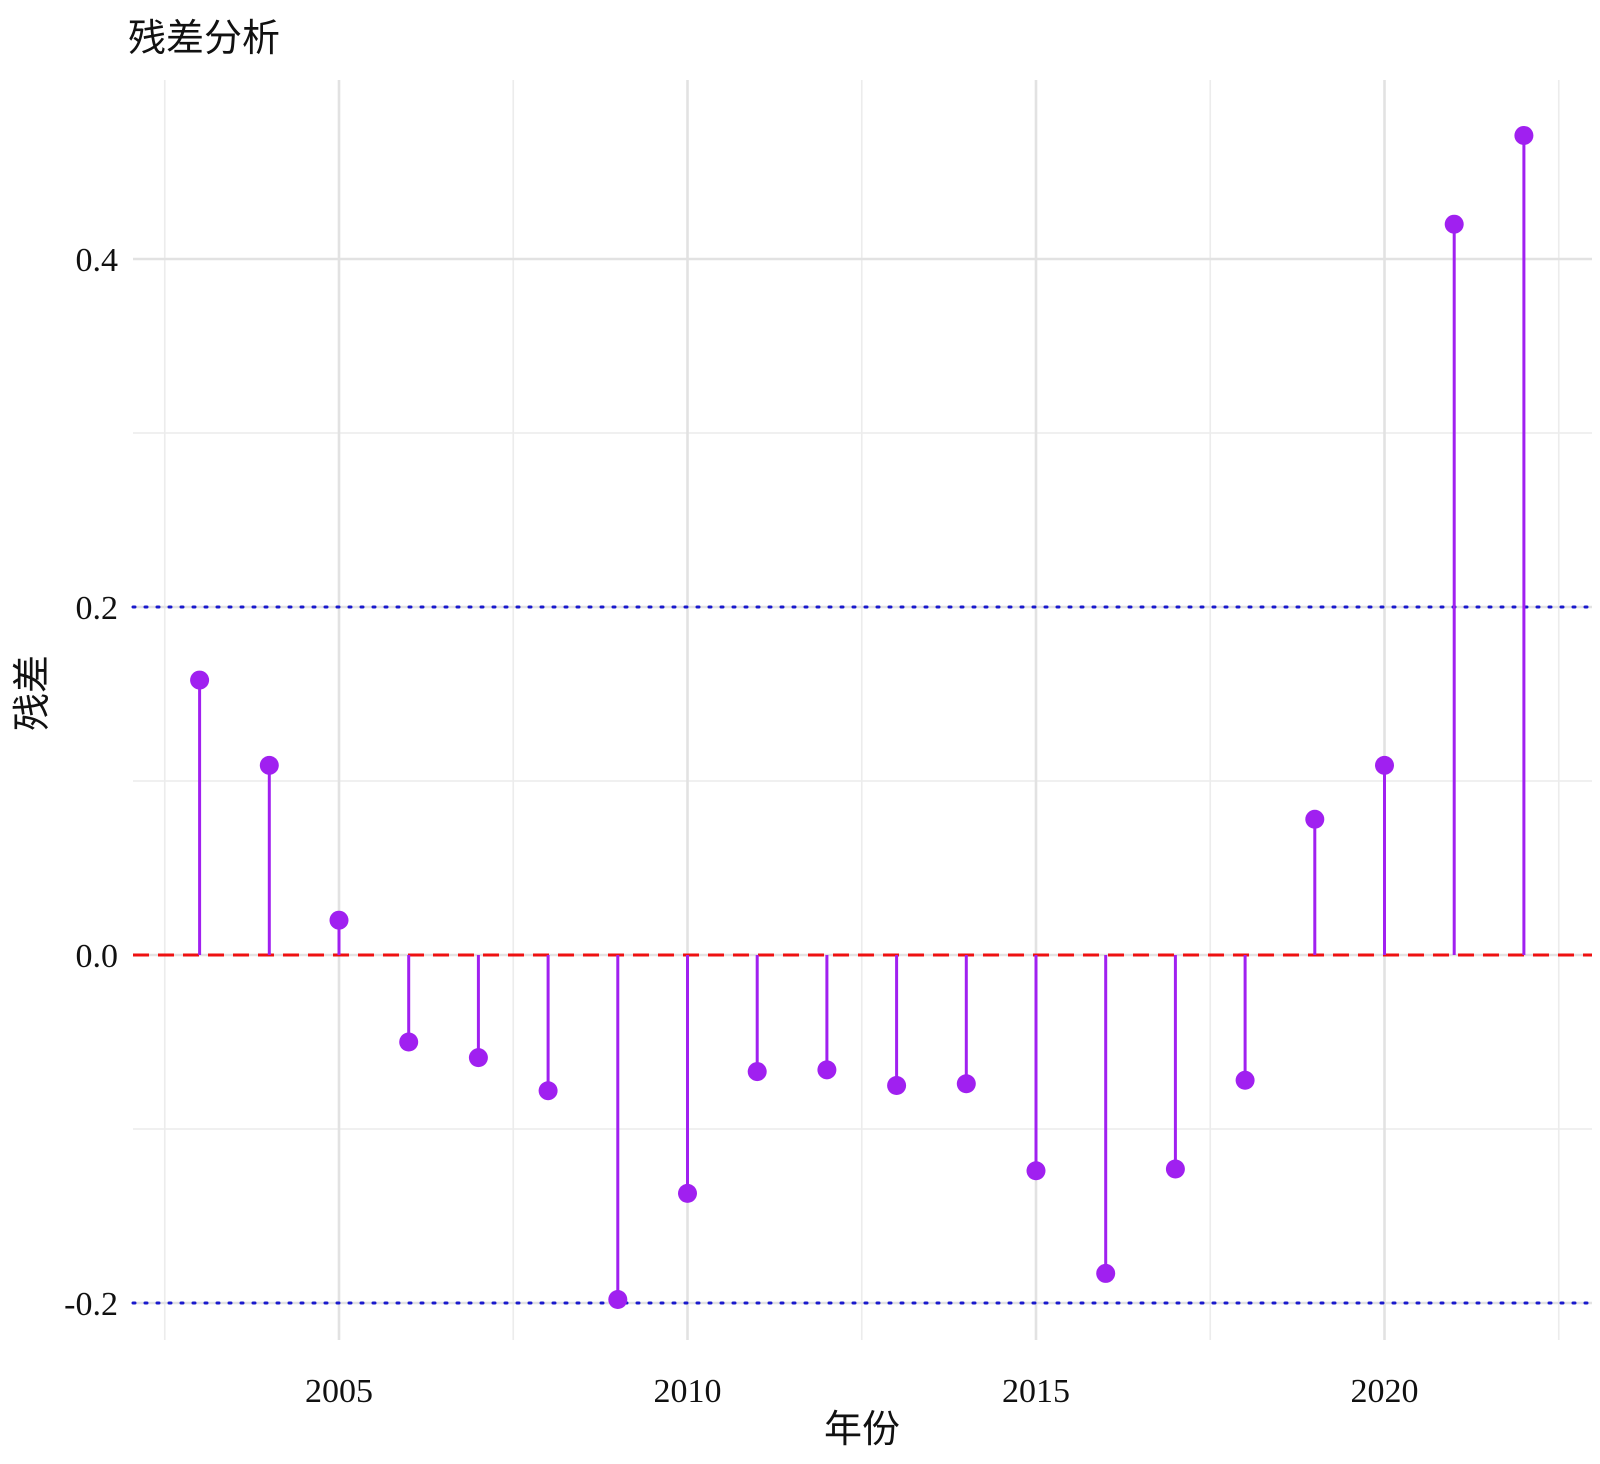  What do you see at coordinates (966, 1084) in the screenshot?
I see `point-2014` at bounding box center [966, 1084].